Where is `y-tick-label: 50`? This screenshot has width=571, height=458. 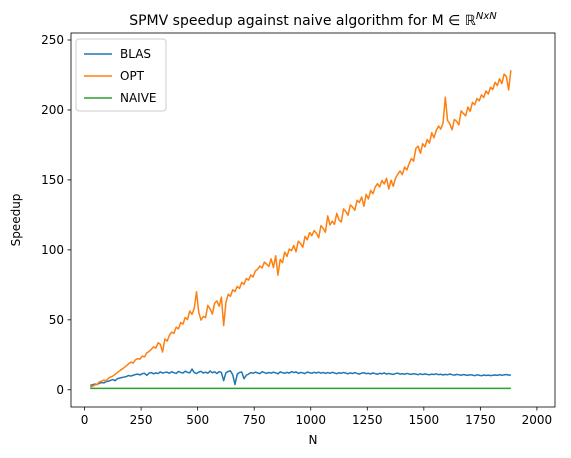
y-tick-label: 50 is located at coordinates (56, 320).